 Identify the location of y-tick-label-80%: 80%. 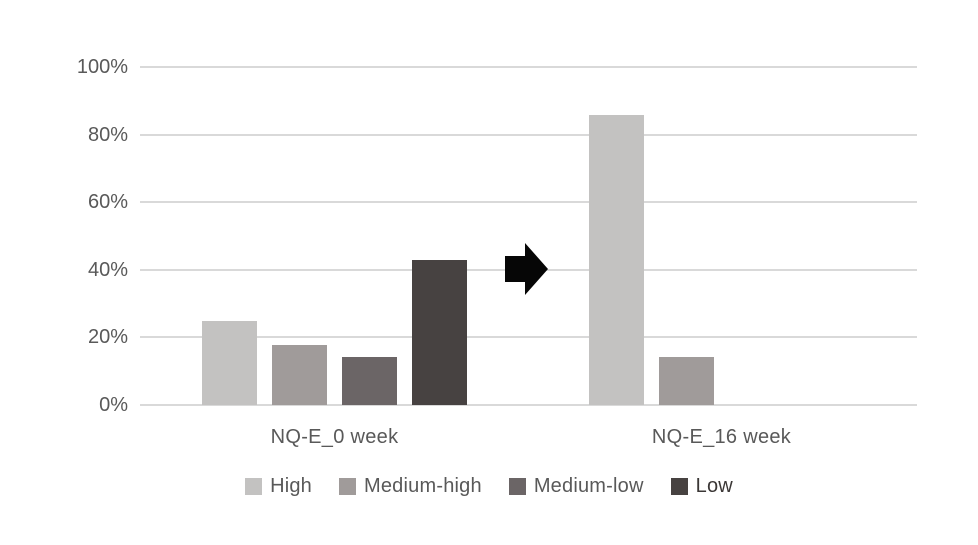
(107, 134).